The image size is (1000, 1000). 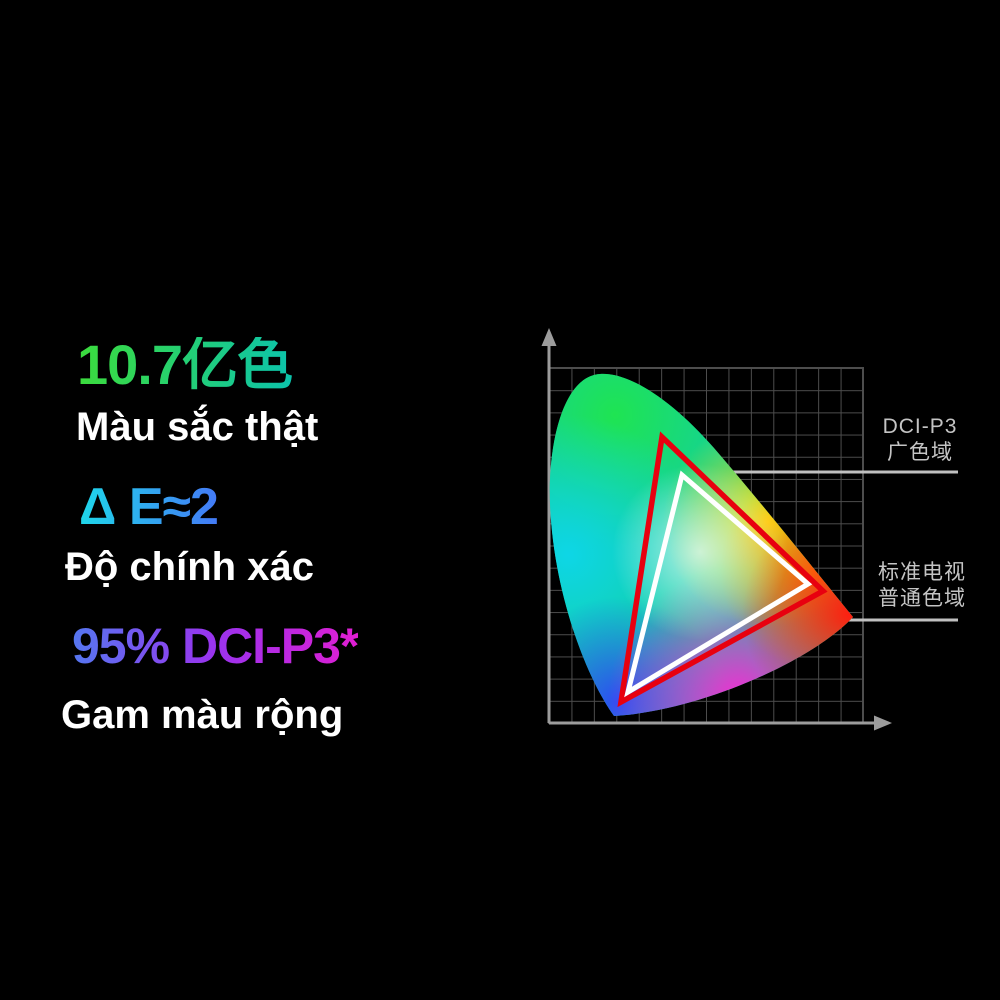 What do you see at coordinates (920, 426) in the screenshot?
I see `annotation-dci-p3-line1: DCI-P3` at bounding box center [920, 426].